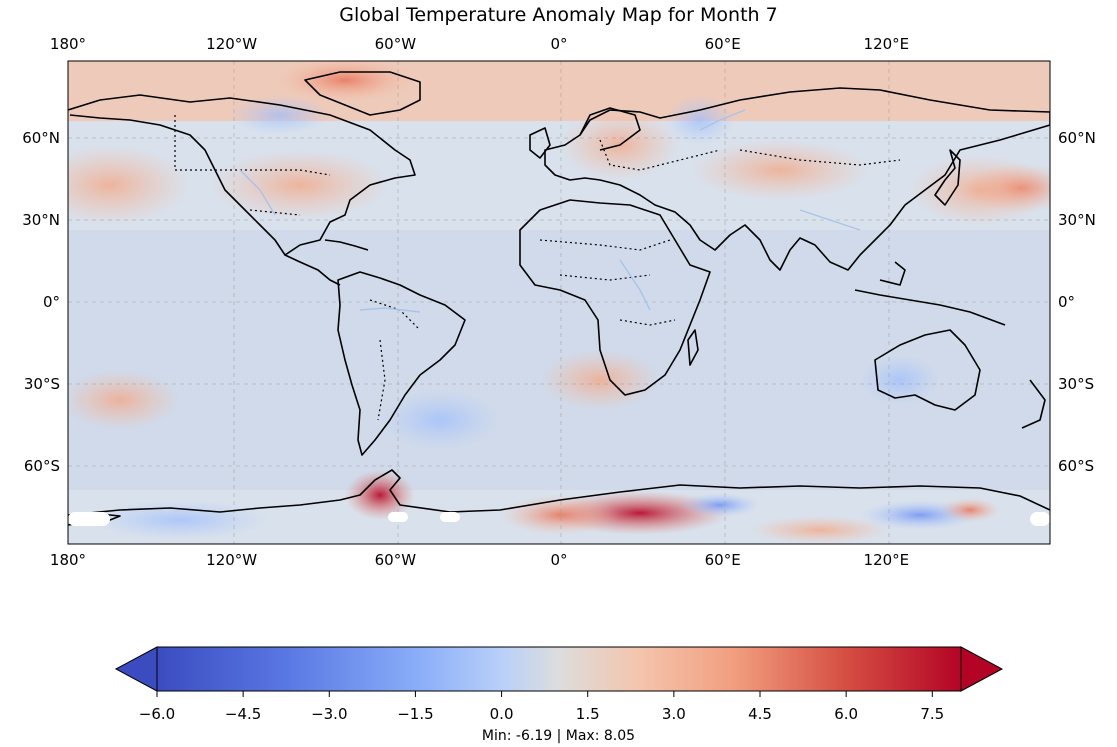 The image size is (1117, 747). I want to click on colorbar-extend-high, so click(982, 669).